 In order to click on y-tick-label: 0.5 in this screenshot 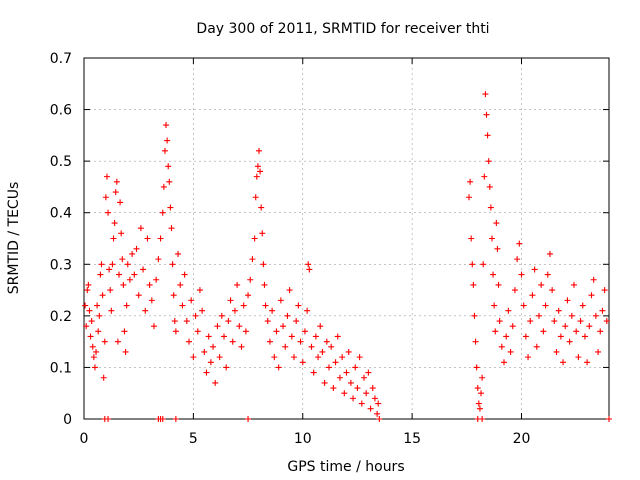, I will do `click(61, 162)`.